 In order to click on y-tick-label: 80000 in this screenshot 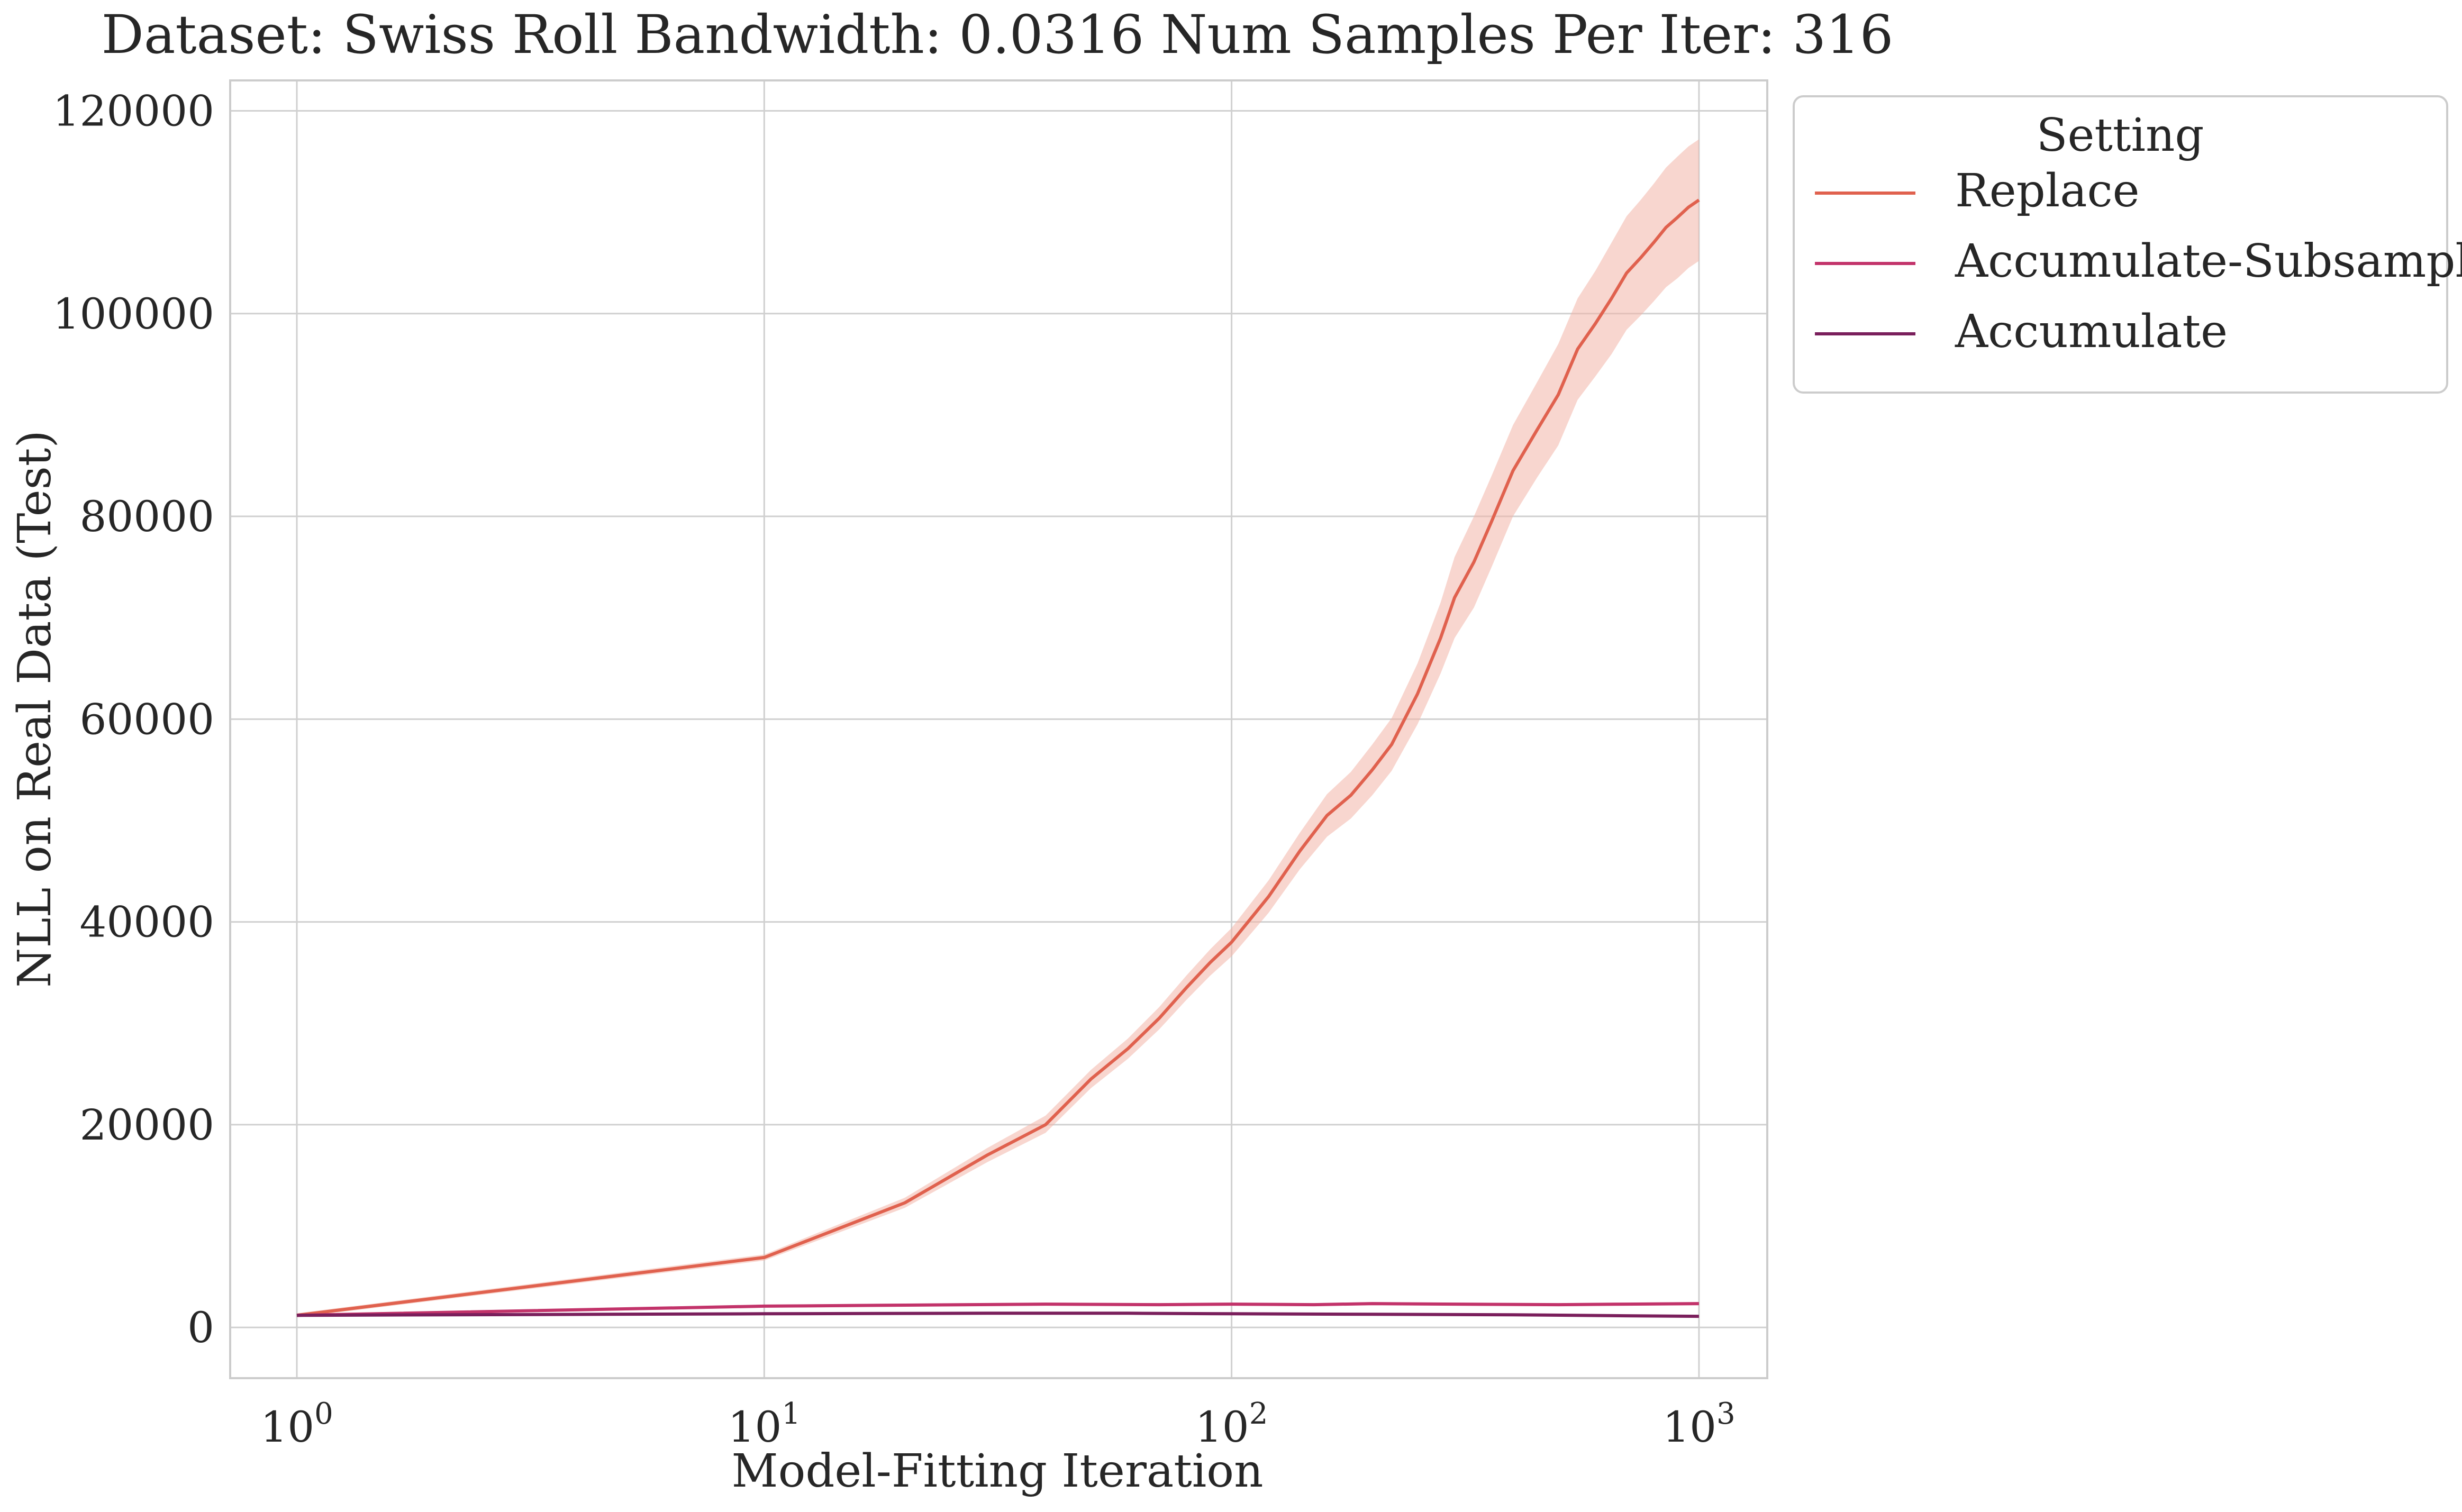, I will do `click(147, 517)`.